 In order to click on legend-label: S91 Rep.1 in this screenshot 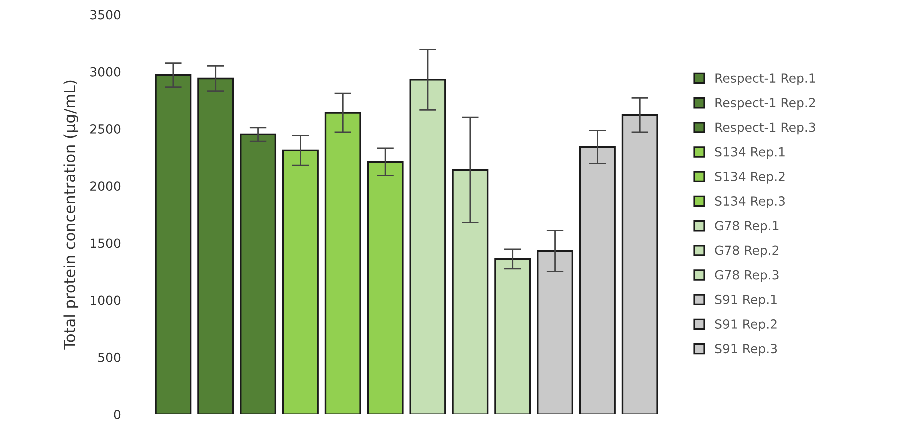, I will do `click(746, 300)`.